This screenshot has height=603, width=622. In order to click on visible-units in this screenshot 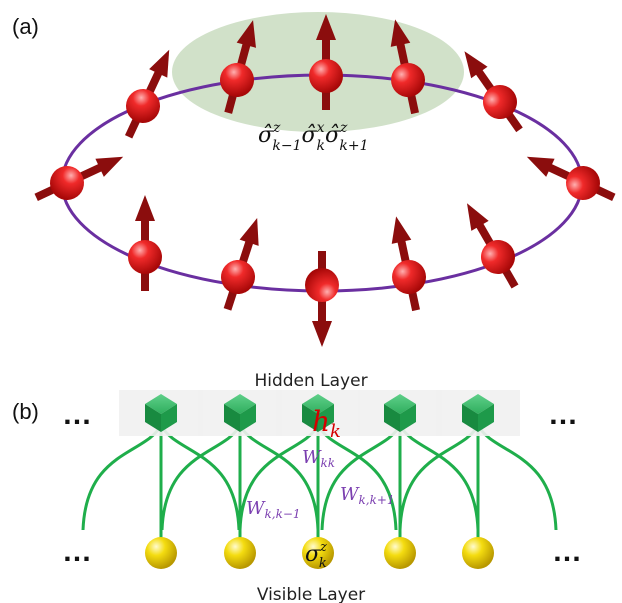, I will do `click(319, 553)`.